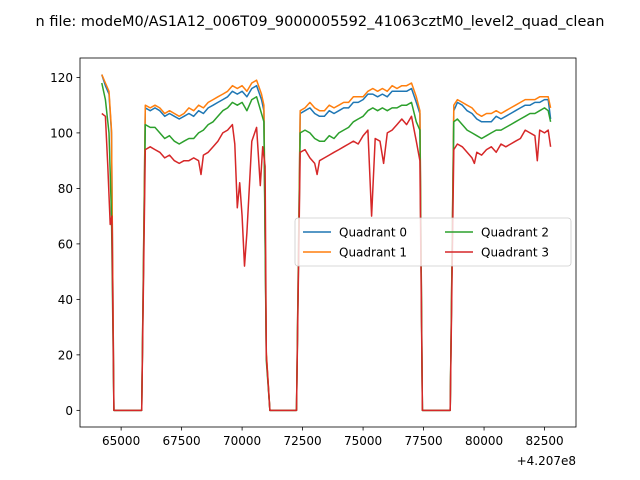 The width and height of the screenshot is (640, 480). What do you see at coordinates (423, 441) in the screenshot?
I see `x-tick-label: 77500` at bounding box center [423, 441].